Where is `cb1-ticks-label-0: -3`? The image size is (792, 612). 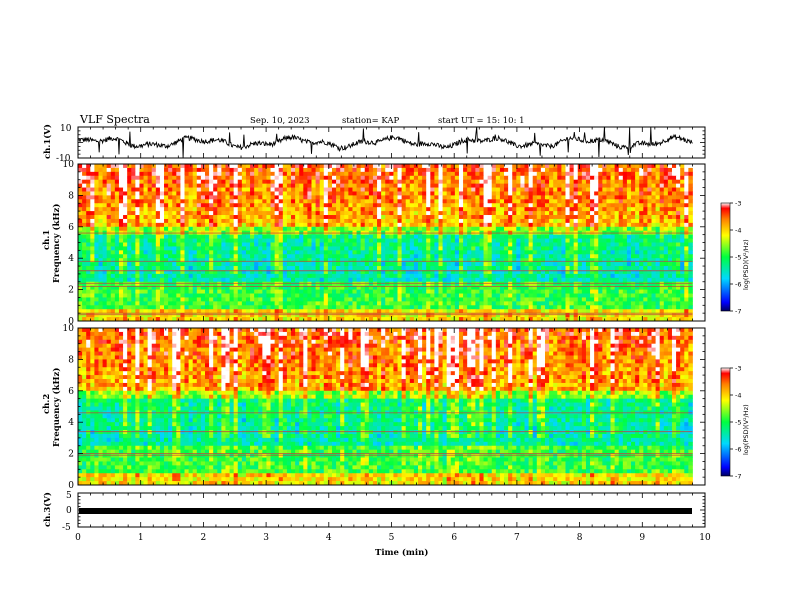
cb1-ticks-label-0: -3 is located at coordinates (738, 204).